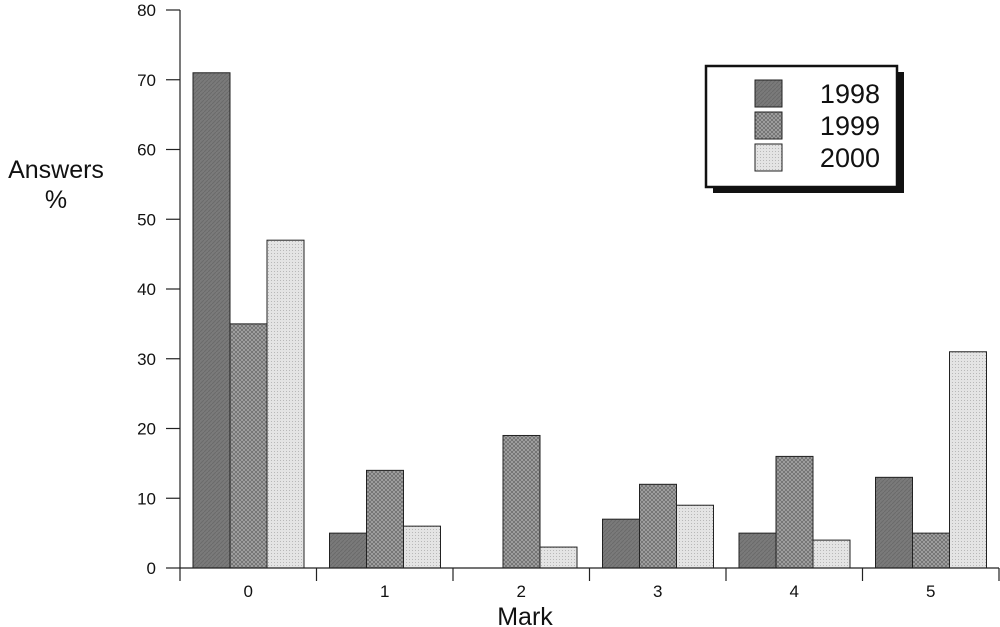 The image size is (1000, 627). Describe the element at coordinates (850, 158) in the screenshot. I see `legend-label-2000: 2000` at that location.